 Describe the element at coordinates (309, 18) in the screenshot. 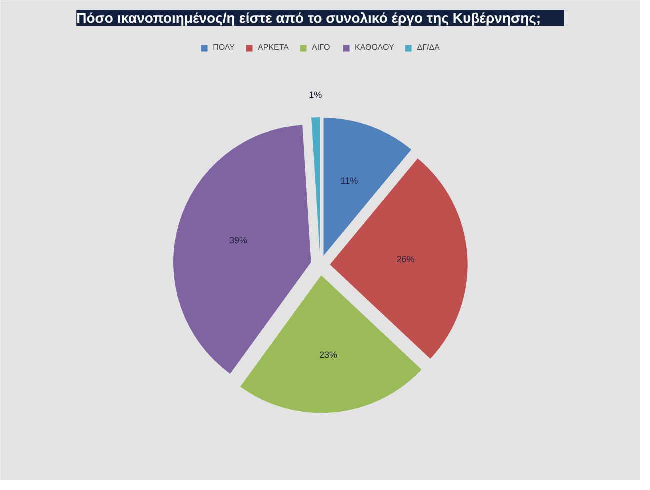

I see `chart-title: Πόσο ικανοποιημένος/η είστε από το συνολικό έργο της Κυβέρνησης;` at that location.